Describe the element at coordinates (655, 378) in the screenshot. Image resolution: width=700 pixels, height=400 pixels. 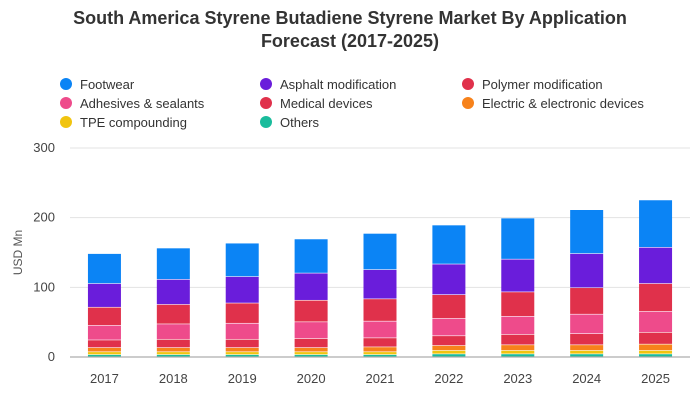
I see `x-tick-label: 2025` at that location.